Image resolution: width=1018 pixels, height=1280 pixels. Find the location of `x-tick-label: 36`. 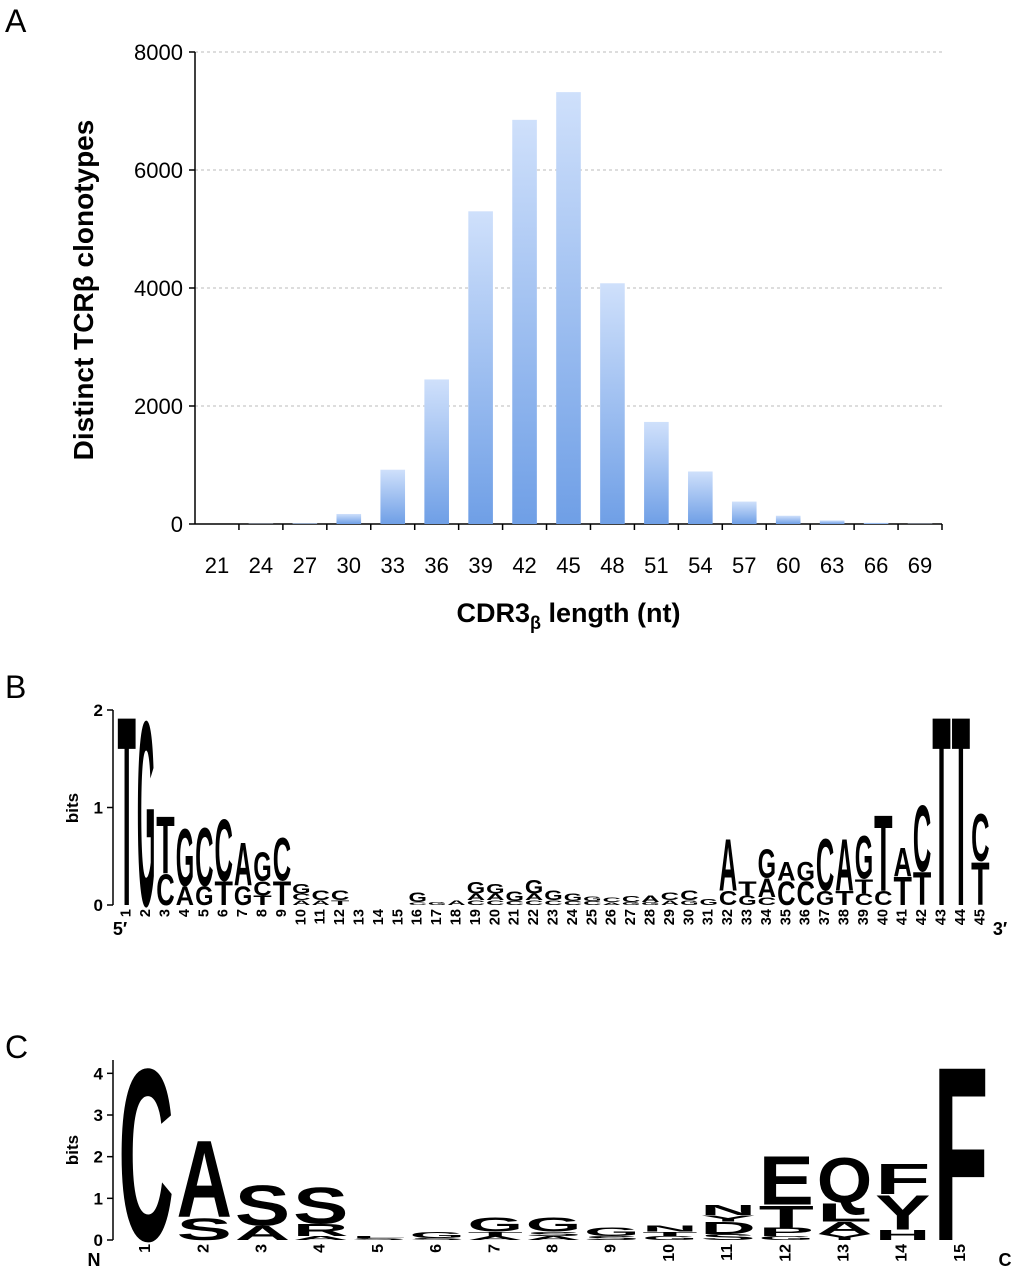

x-tick-label: 36 is located at coordinates (806, 917).